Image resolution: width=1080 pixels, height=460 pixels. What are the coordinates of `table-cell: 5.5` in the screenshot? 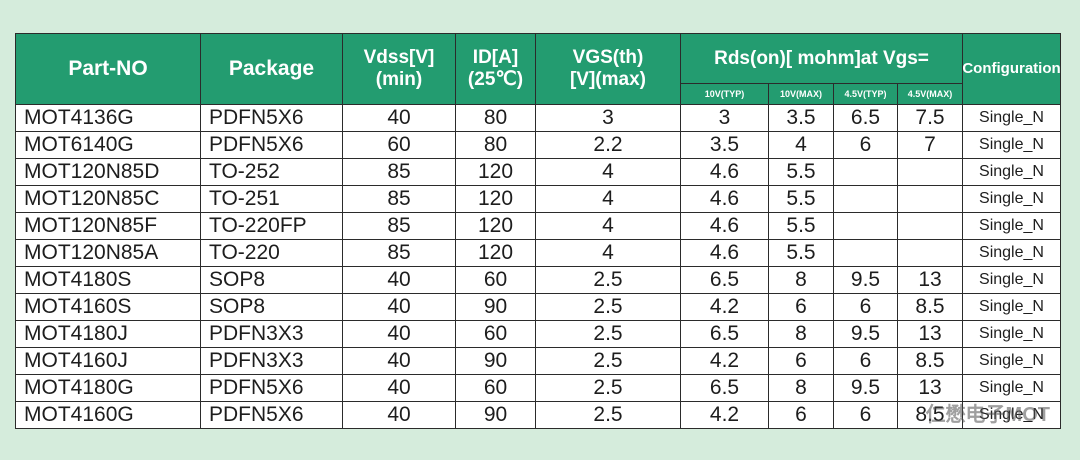 It's located at (801, 172).